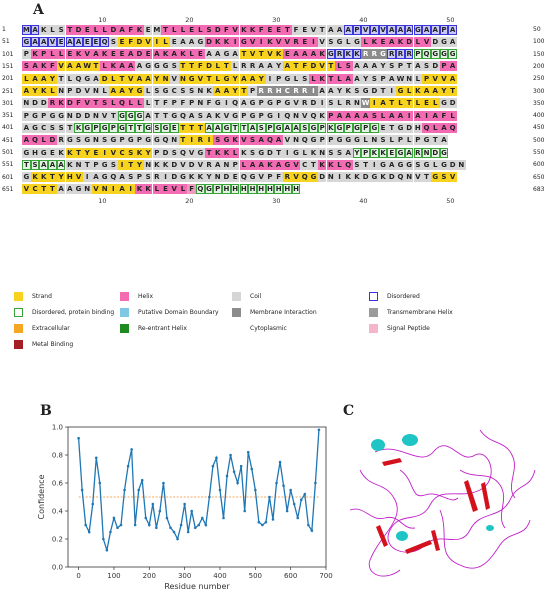 The width and height of the screenshot is (550, 590). Describe the element at coordinates (274, 312) in the screenshot. I see `legend-item: Membrane Interaction` at that location.